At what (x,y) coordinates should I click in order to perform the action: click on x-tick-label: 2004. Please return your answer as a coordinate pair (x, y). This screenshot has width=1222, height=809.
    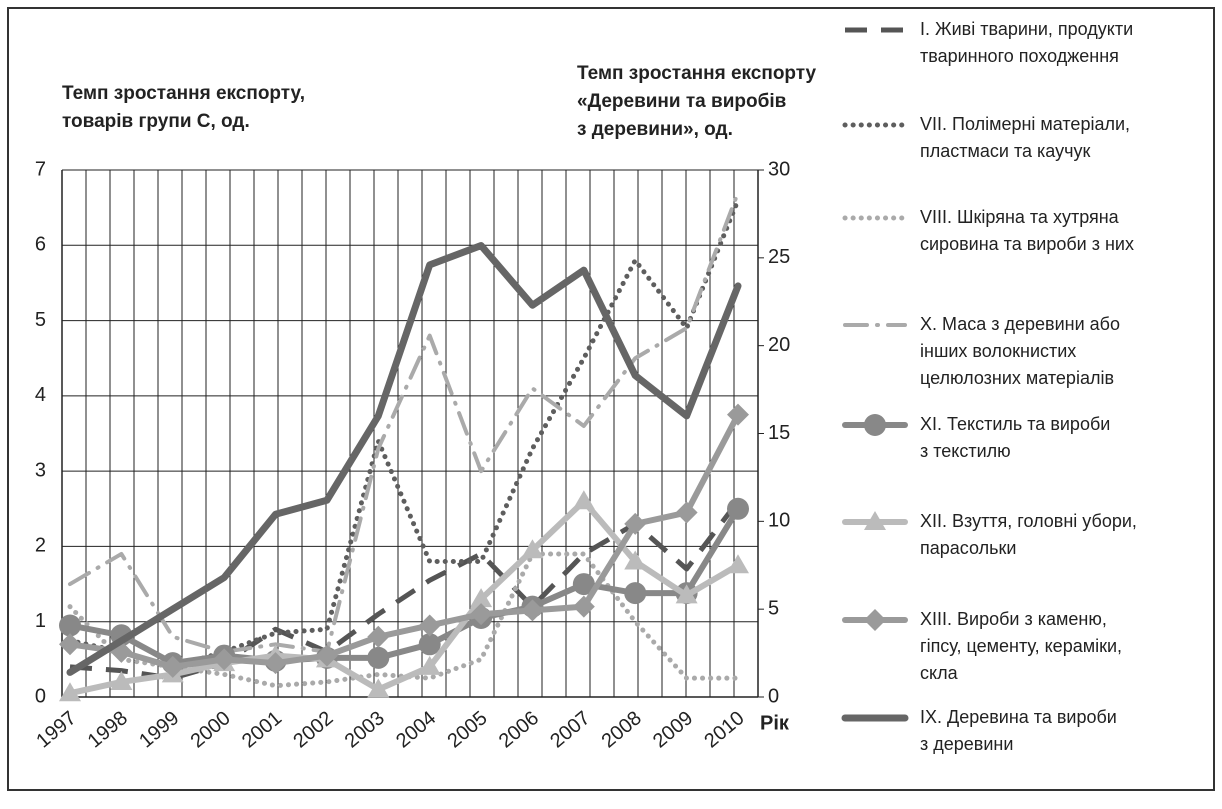
    Looking at the image, I should click on (416, 729).